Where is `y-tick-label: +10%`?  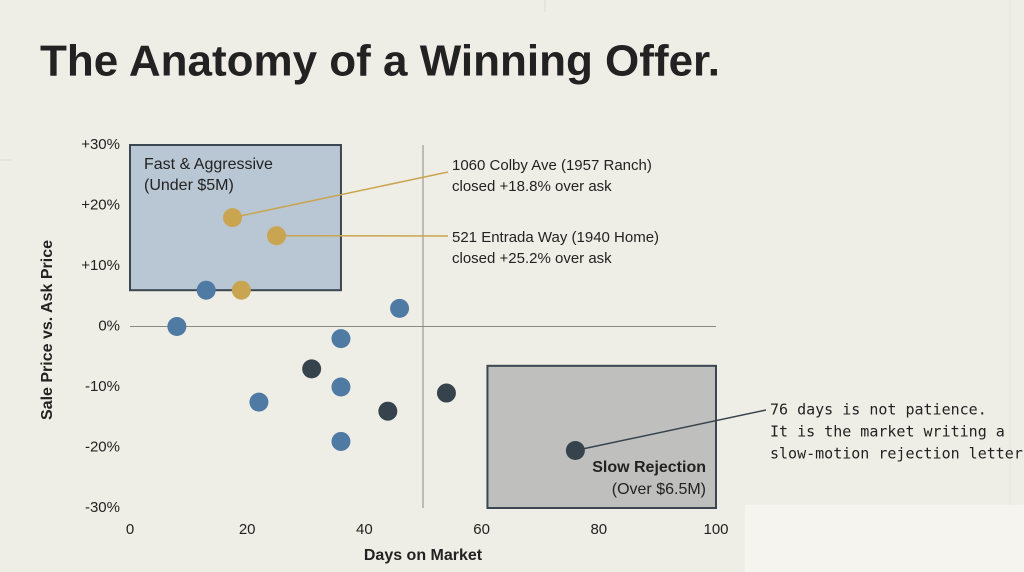
y-tick-label: +10% is located at coordinates (100, 265).